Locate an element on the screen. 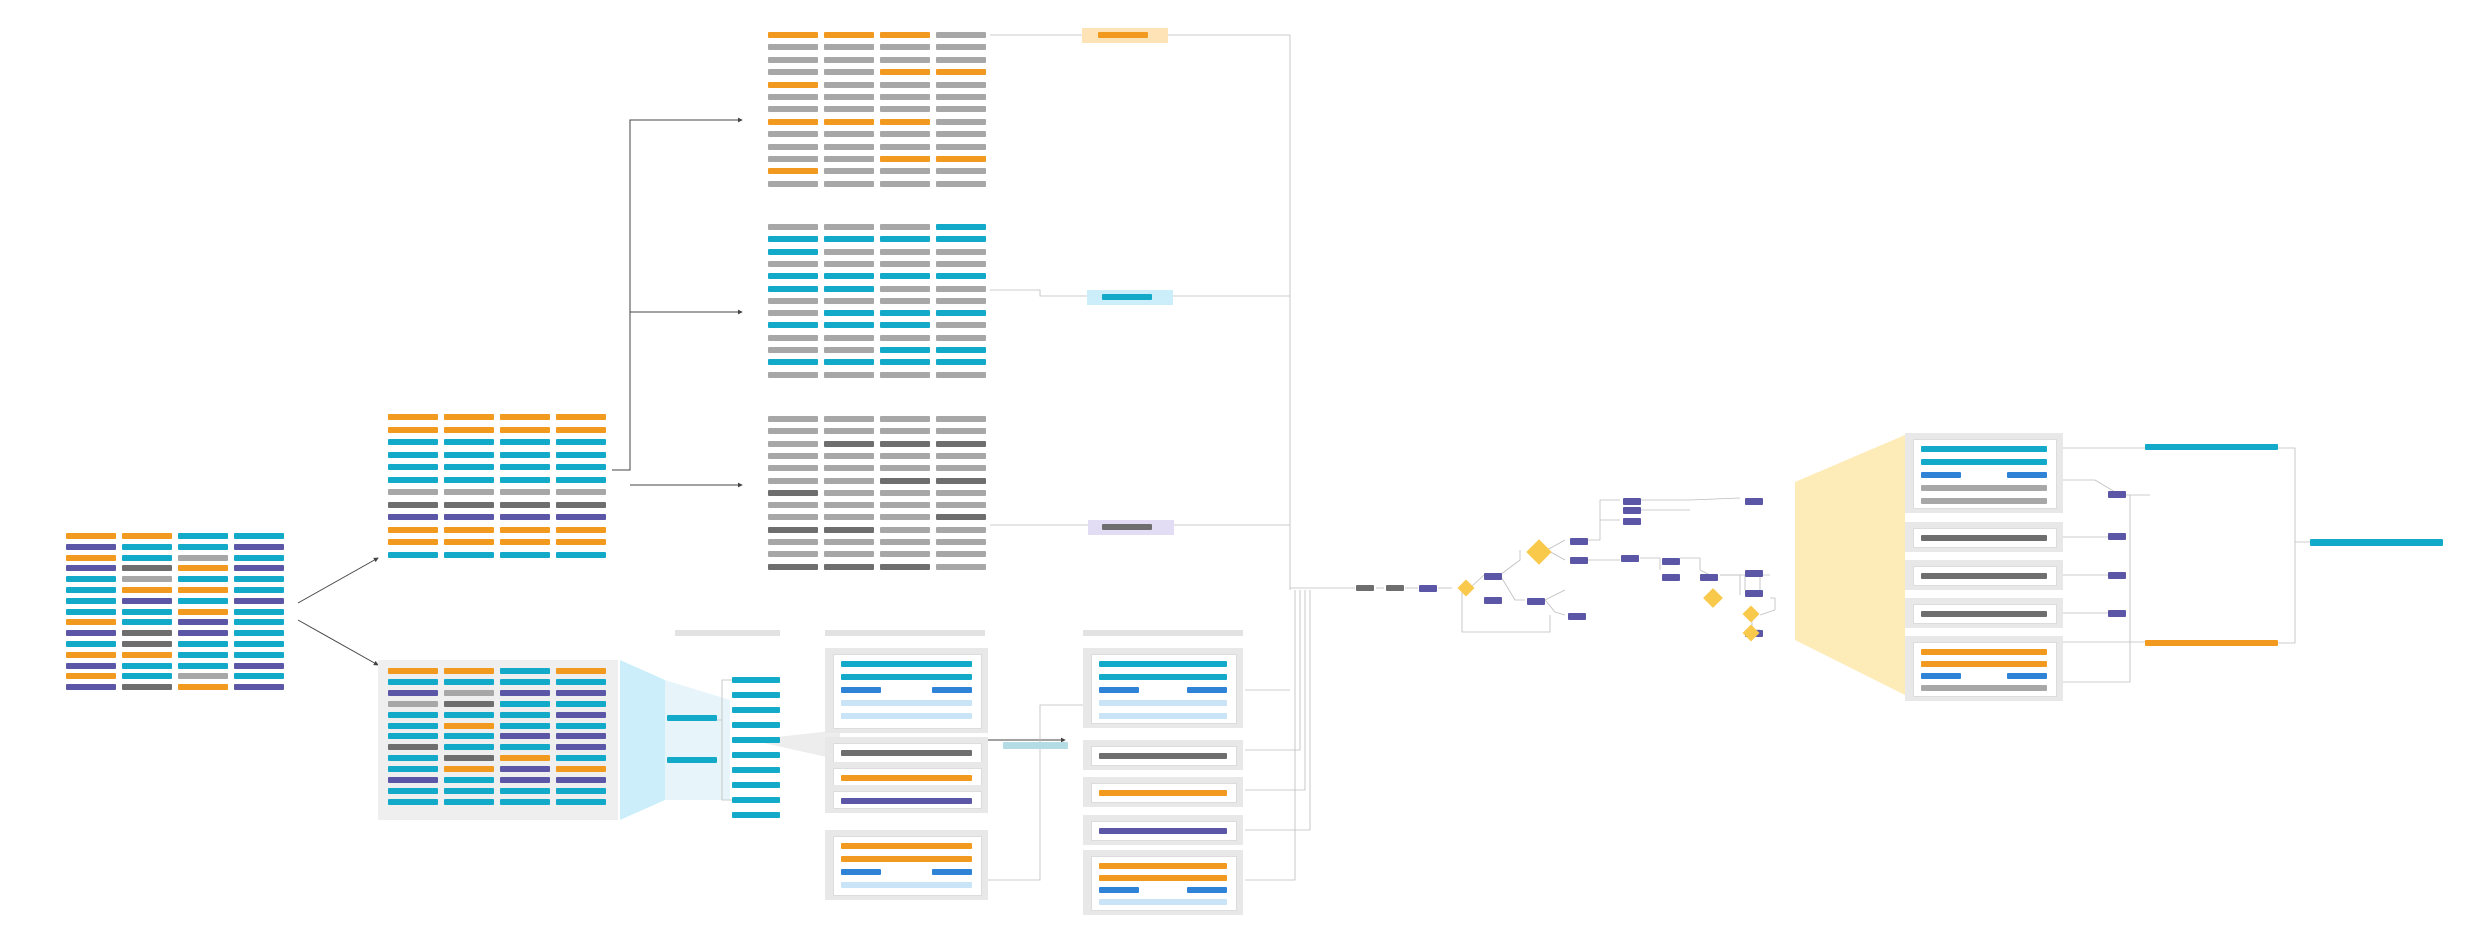  detail-1-btn-right is located at coordinates (1207, 690).